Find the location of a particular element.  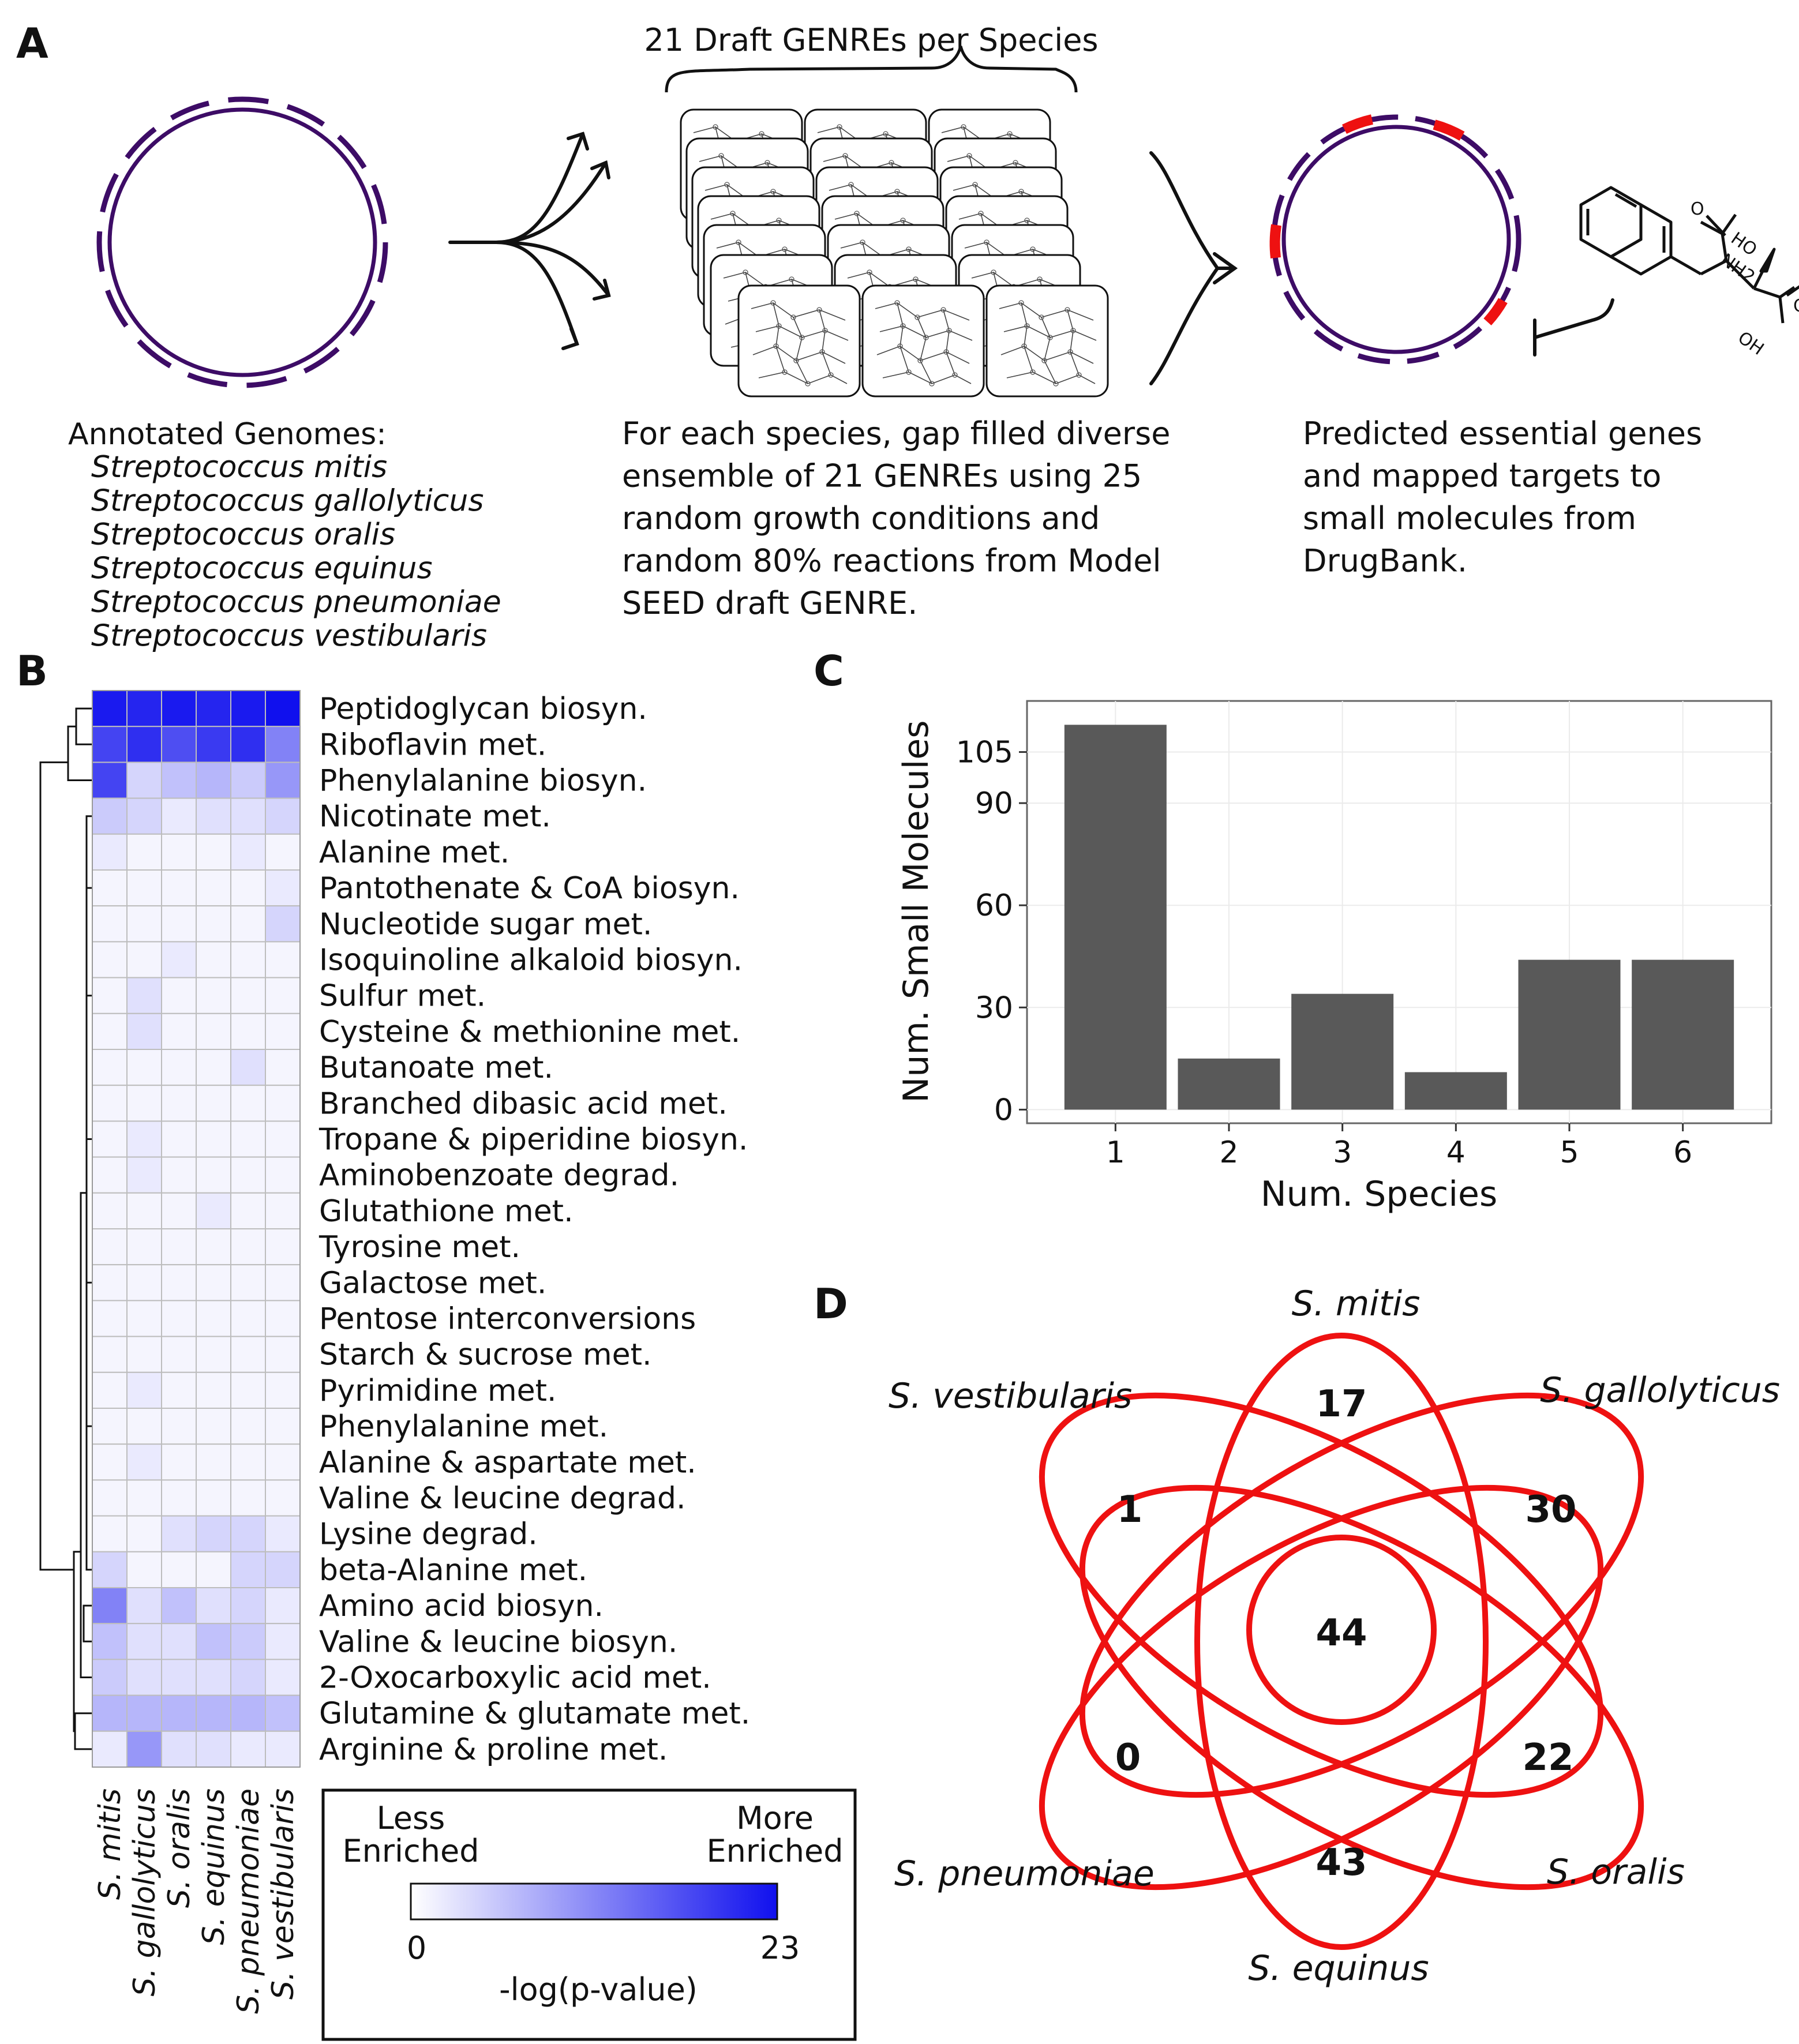

heatmap is located at coordinates (197, 1229).